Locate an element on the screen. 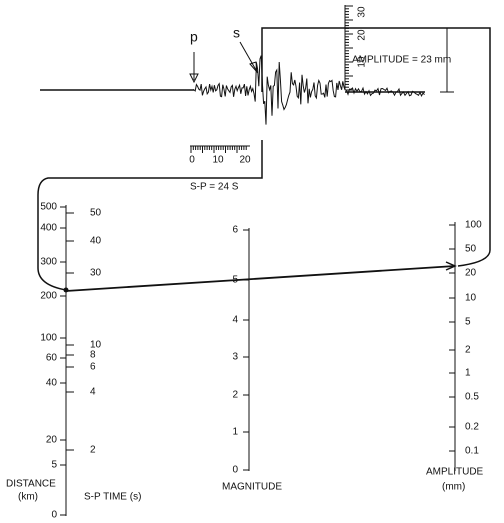 Image resolution: width=504 pixels, height=523 pixels. amplitude-note: AMPLITUDE = 23 mm is located at coordinates (401, 60).